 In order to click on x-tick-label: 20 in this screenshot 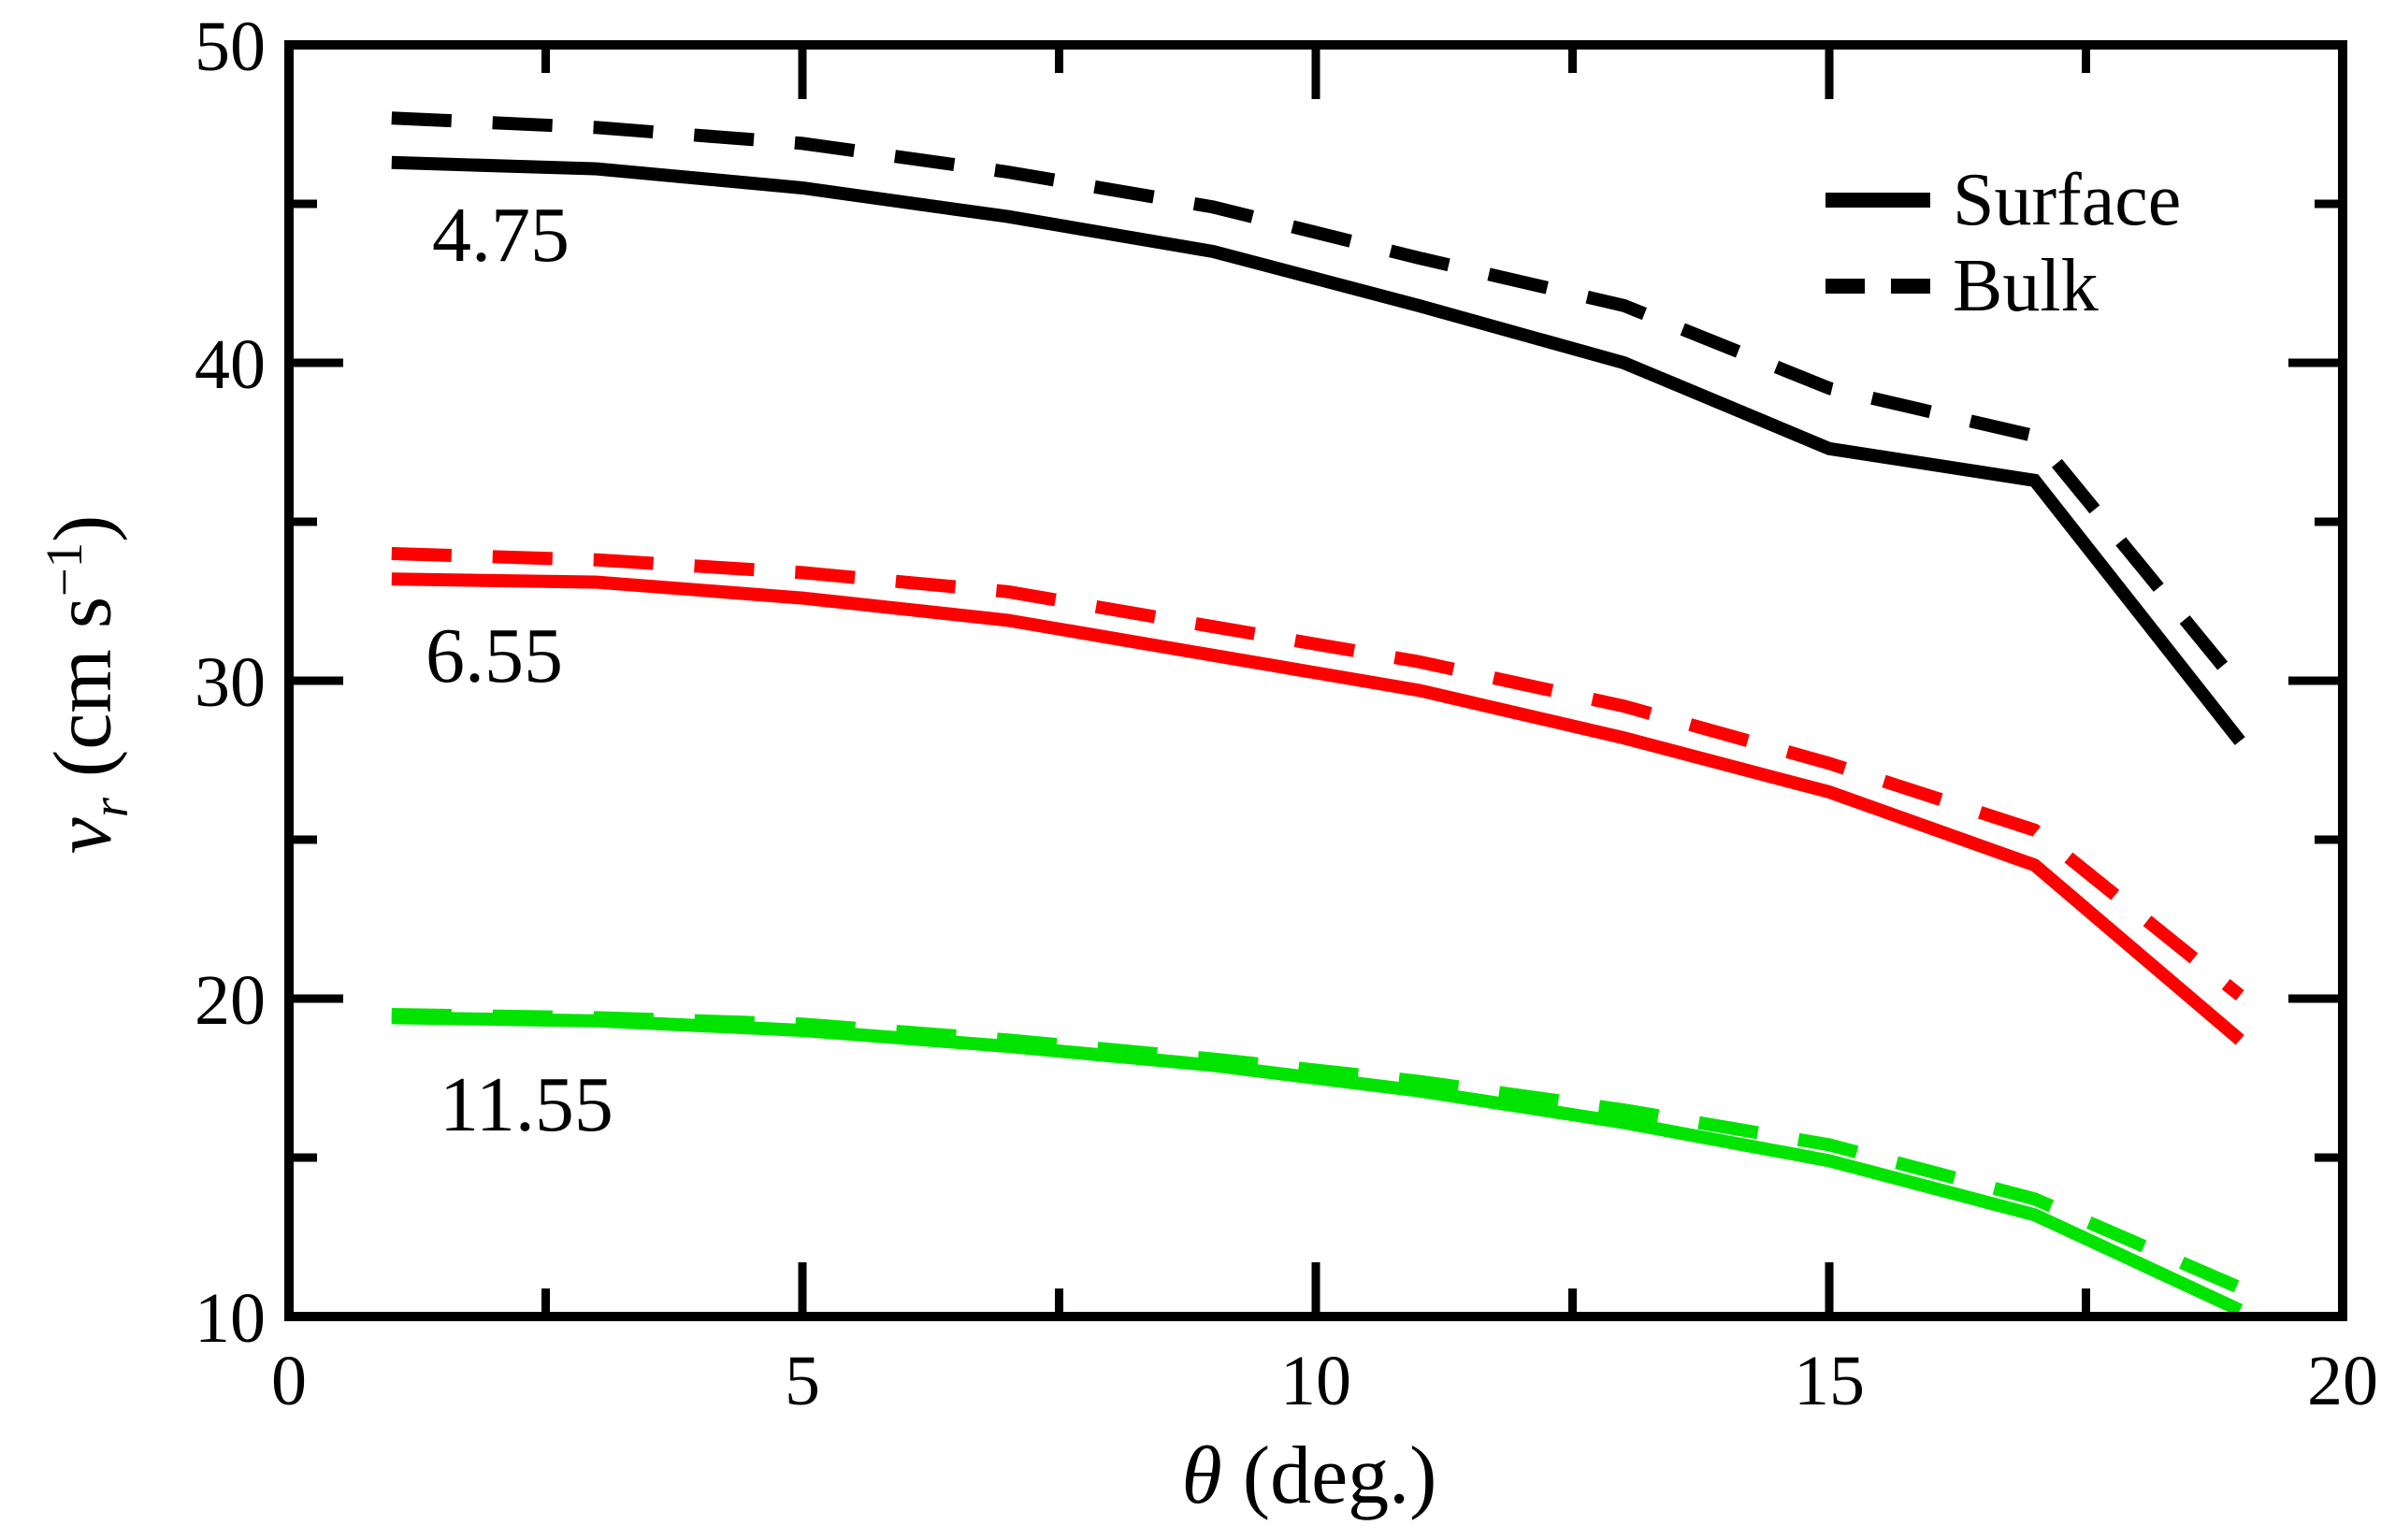, I will do `click(2342, 1381)`.